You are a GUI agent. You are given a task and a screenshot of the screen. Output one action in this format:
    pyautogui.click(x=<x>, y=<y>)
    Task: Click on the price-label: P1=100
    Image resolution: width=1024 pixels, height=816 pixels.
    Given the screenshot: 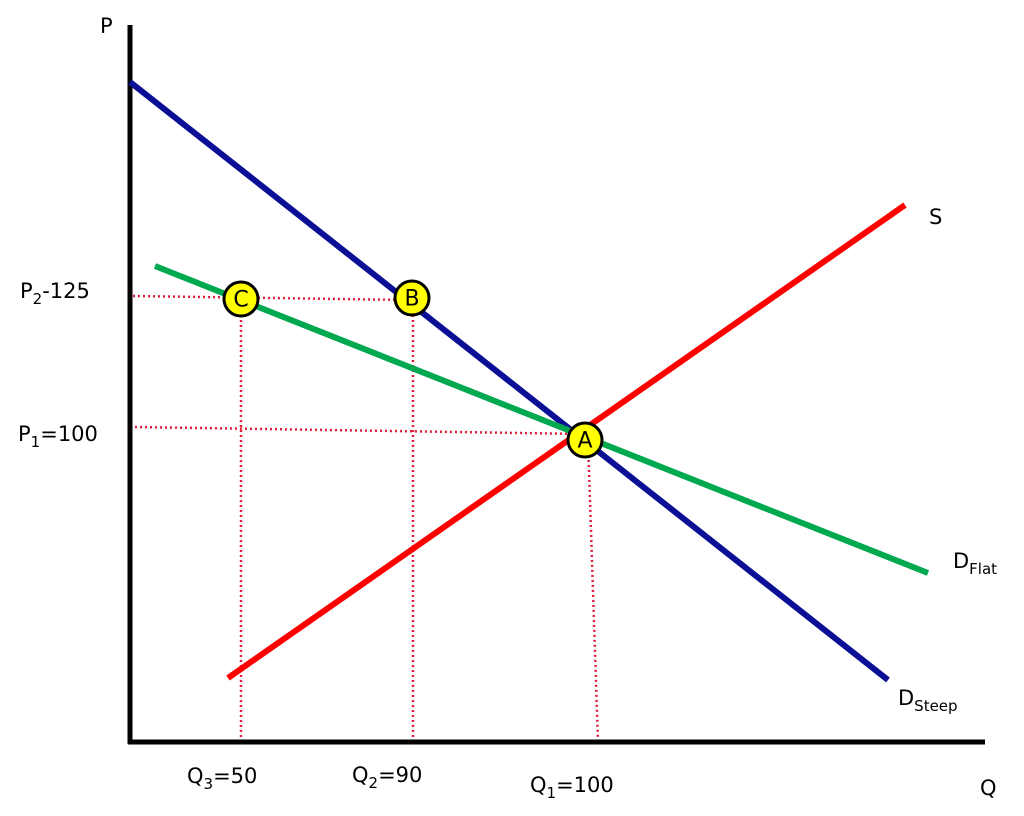 What is the action you would take?
    pyautogui.click(x=58, y=436)
    